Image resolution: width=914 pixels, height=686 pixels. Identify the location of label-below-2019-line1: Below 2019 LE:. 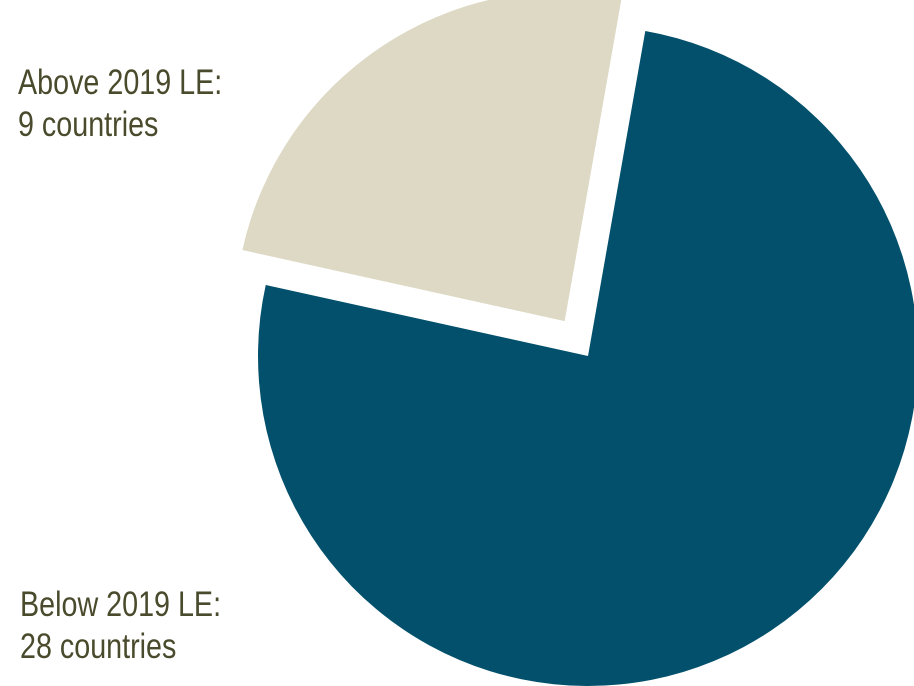
(121, 604).